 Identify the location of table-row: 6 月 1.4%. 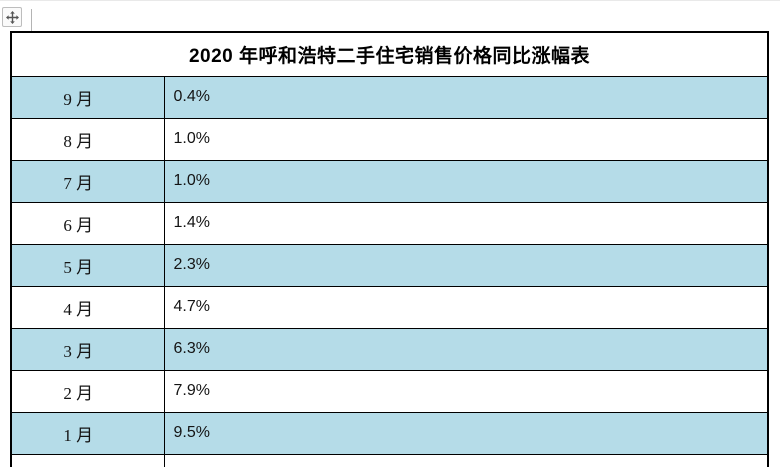
(389, 223).